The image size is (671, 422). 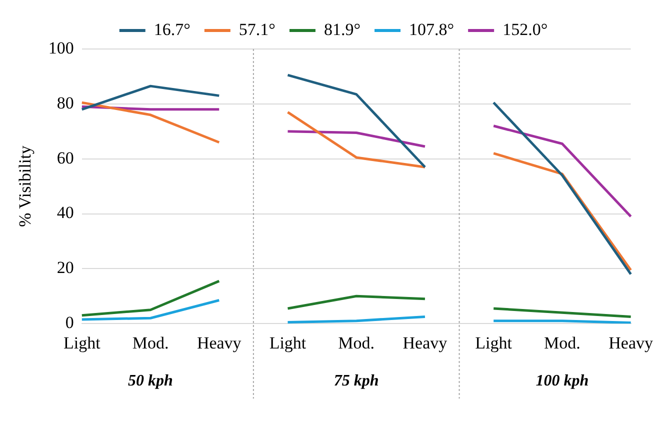 I want to click on legend-label: 16.7°, so click(x=172, y=29).